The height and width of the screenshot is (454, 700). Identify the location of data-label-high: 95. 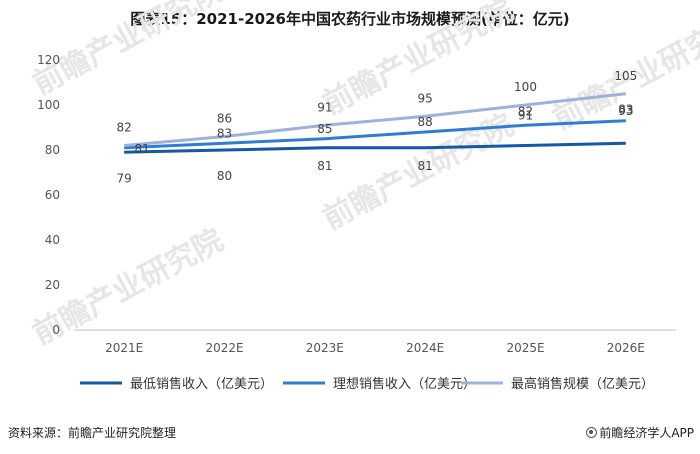
(425, 98).